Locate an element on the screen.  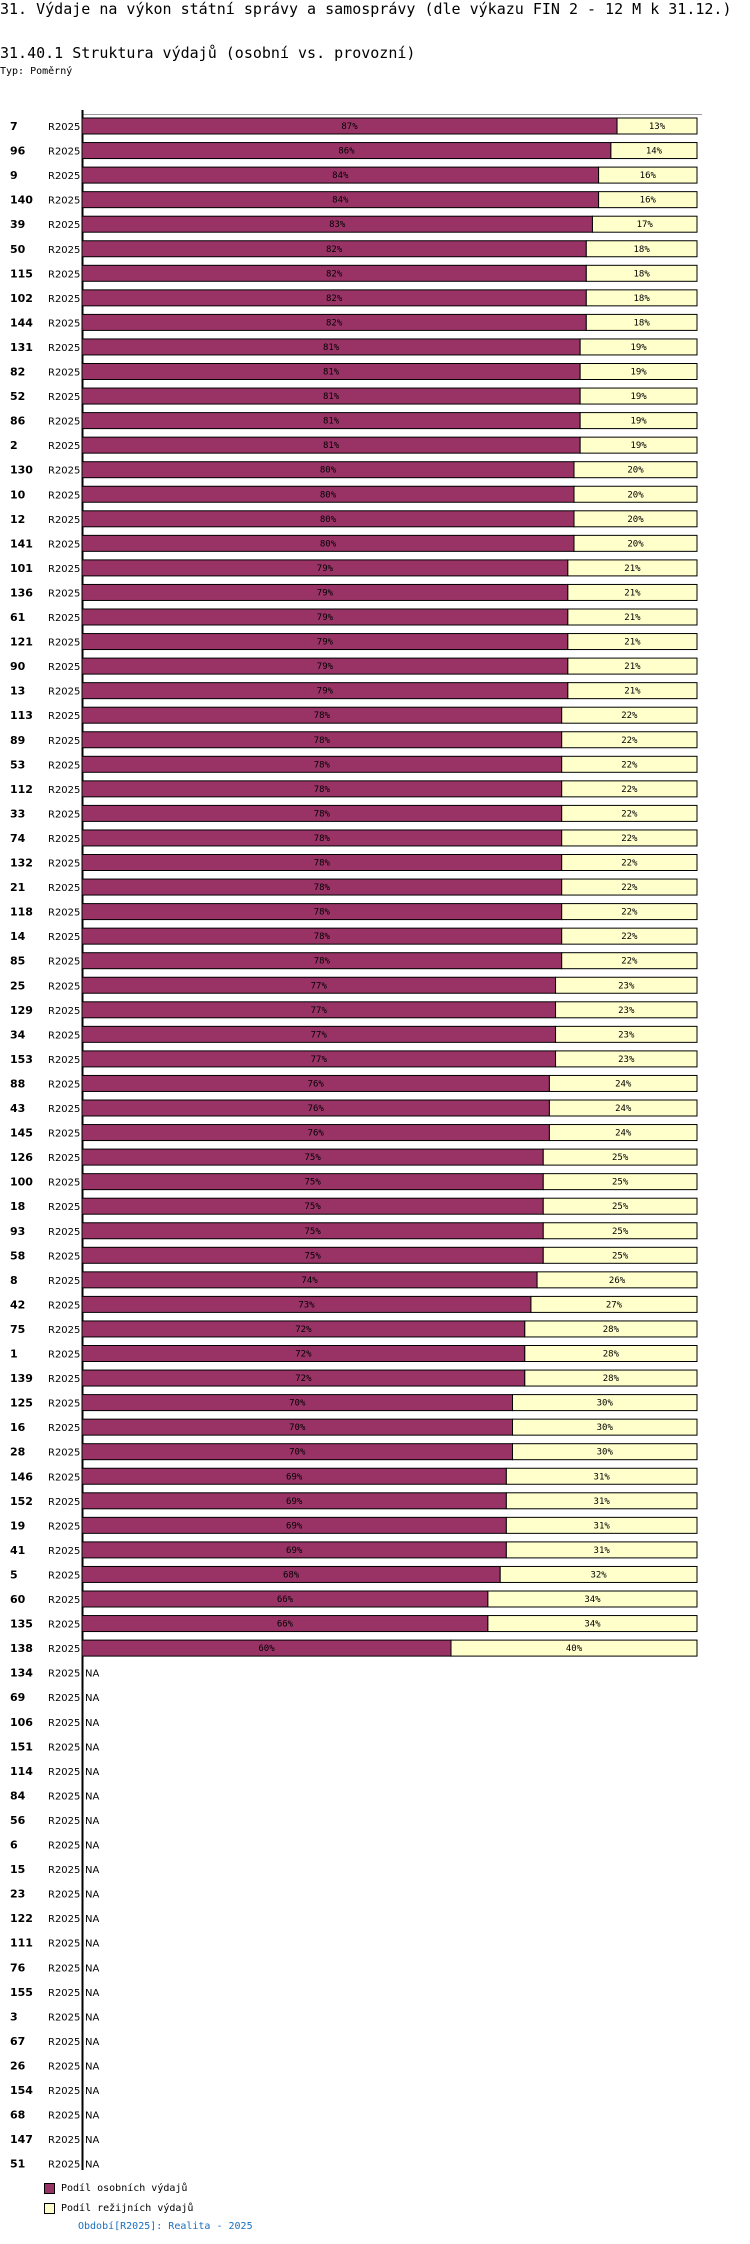
row-id-label: 51 is located at coordinates (17, 2164).